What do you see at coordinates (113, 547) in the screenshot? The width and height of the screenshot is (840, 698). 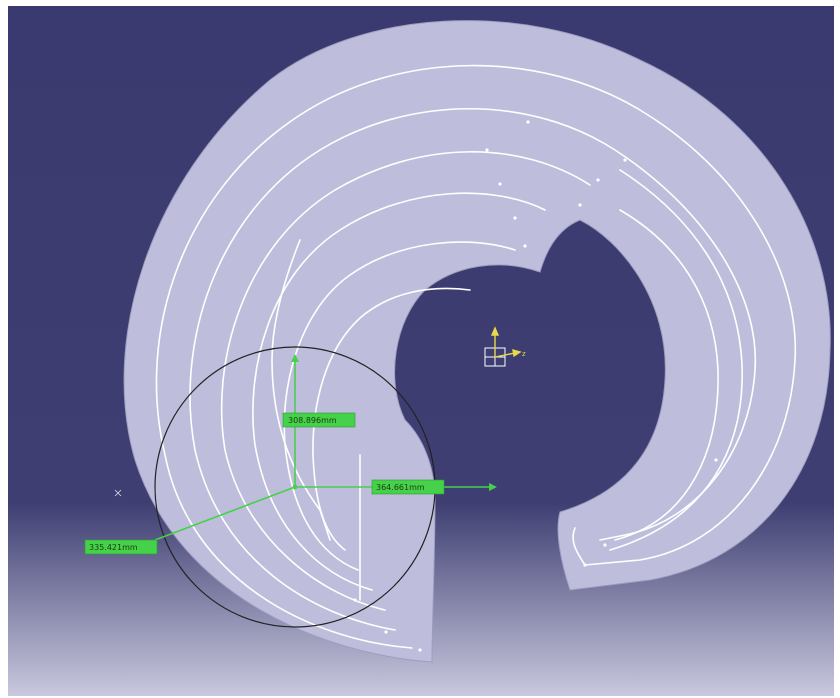 I see `dimension-diagonal-text: 335.421mm` at bounding box center [113, 547].